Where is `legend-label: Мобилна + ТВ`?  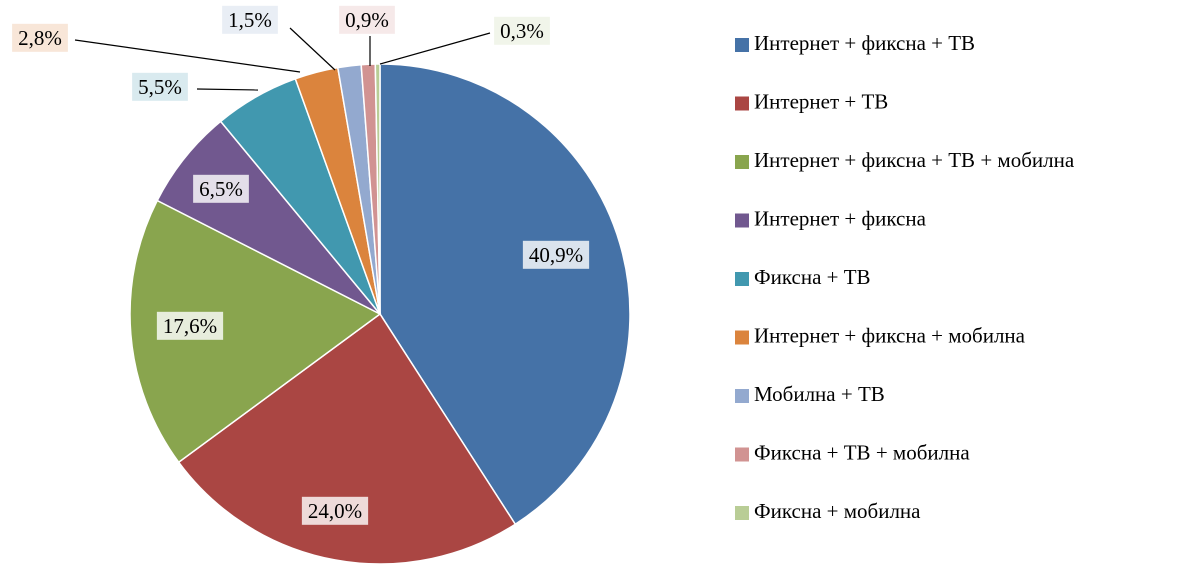 legend-label: Мобилна + ТВ is located at coordinates (819, 394).